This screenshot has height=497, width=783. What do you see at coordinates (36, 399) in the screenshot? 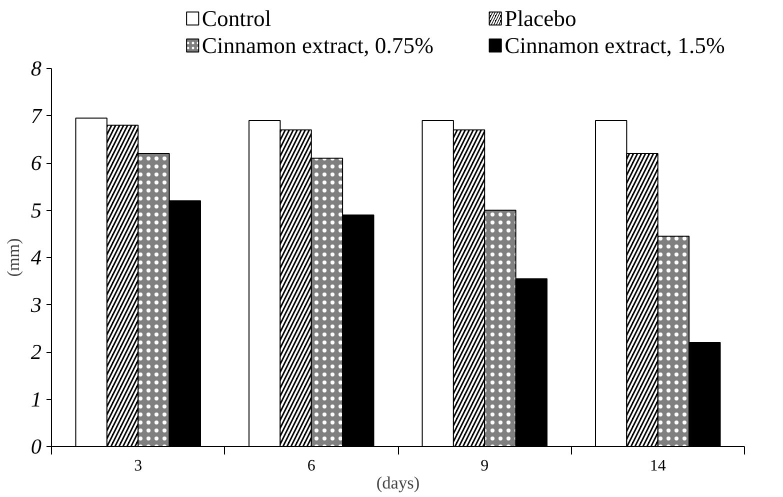
I see `y-tick-label: 1` at bounding box center [36, 399].